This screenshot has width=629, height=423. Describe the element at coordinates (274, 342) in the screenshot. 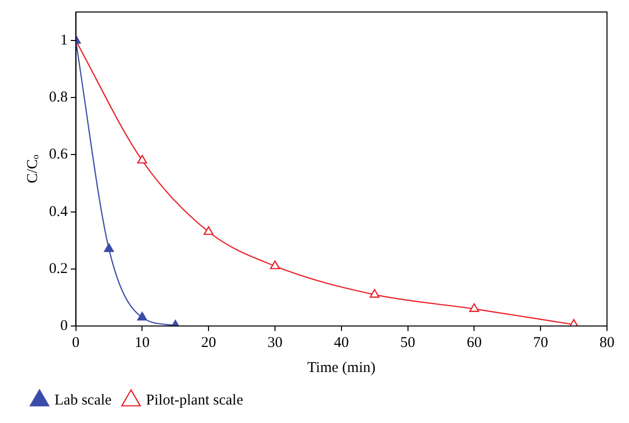

I see `x-tick-label: 30` at that location.